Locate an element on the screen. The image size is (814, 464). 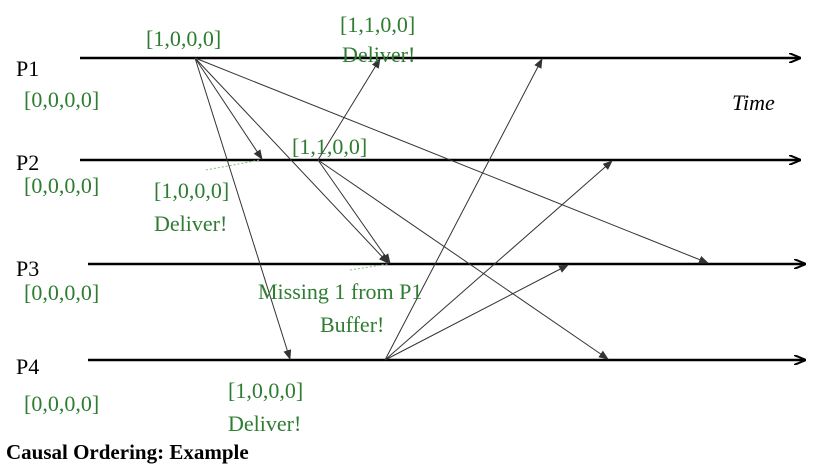
msg-p1-to-p2 is located at coordinates (228, 108).